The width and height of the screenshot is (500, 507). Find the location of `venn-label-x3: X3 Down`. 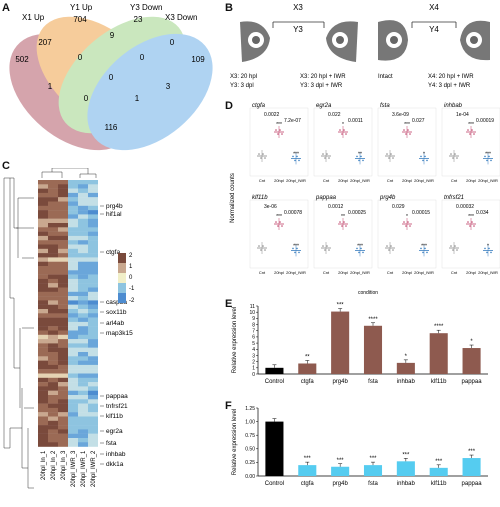

venn-label-x3: X3 Down is located at coordinates (181, 17).